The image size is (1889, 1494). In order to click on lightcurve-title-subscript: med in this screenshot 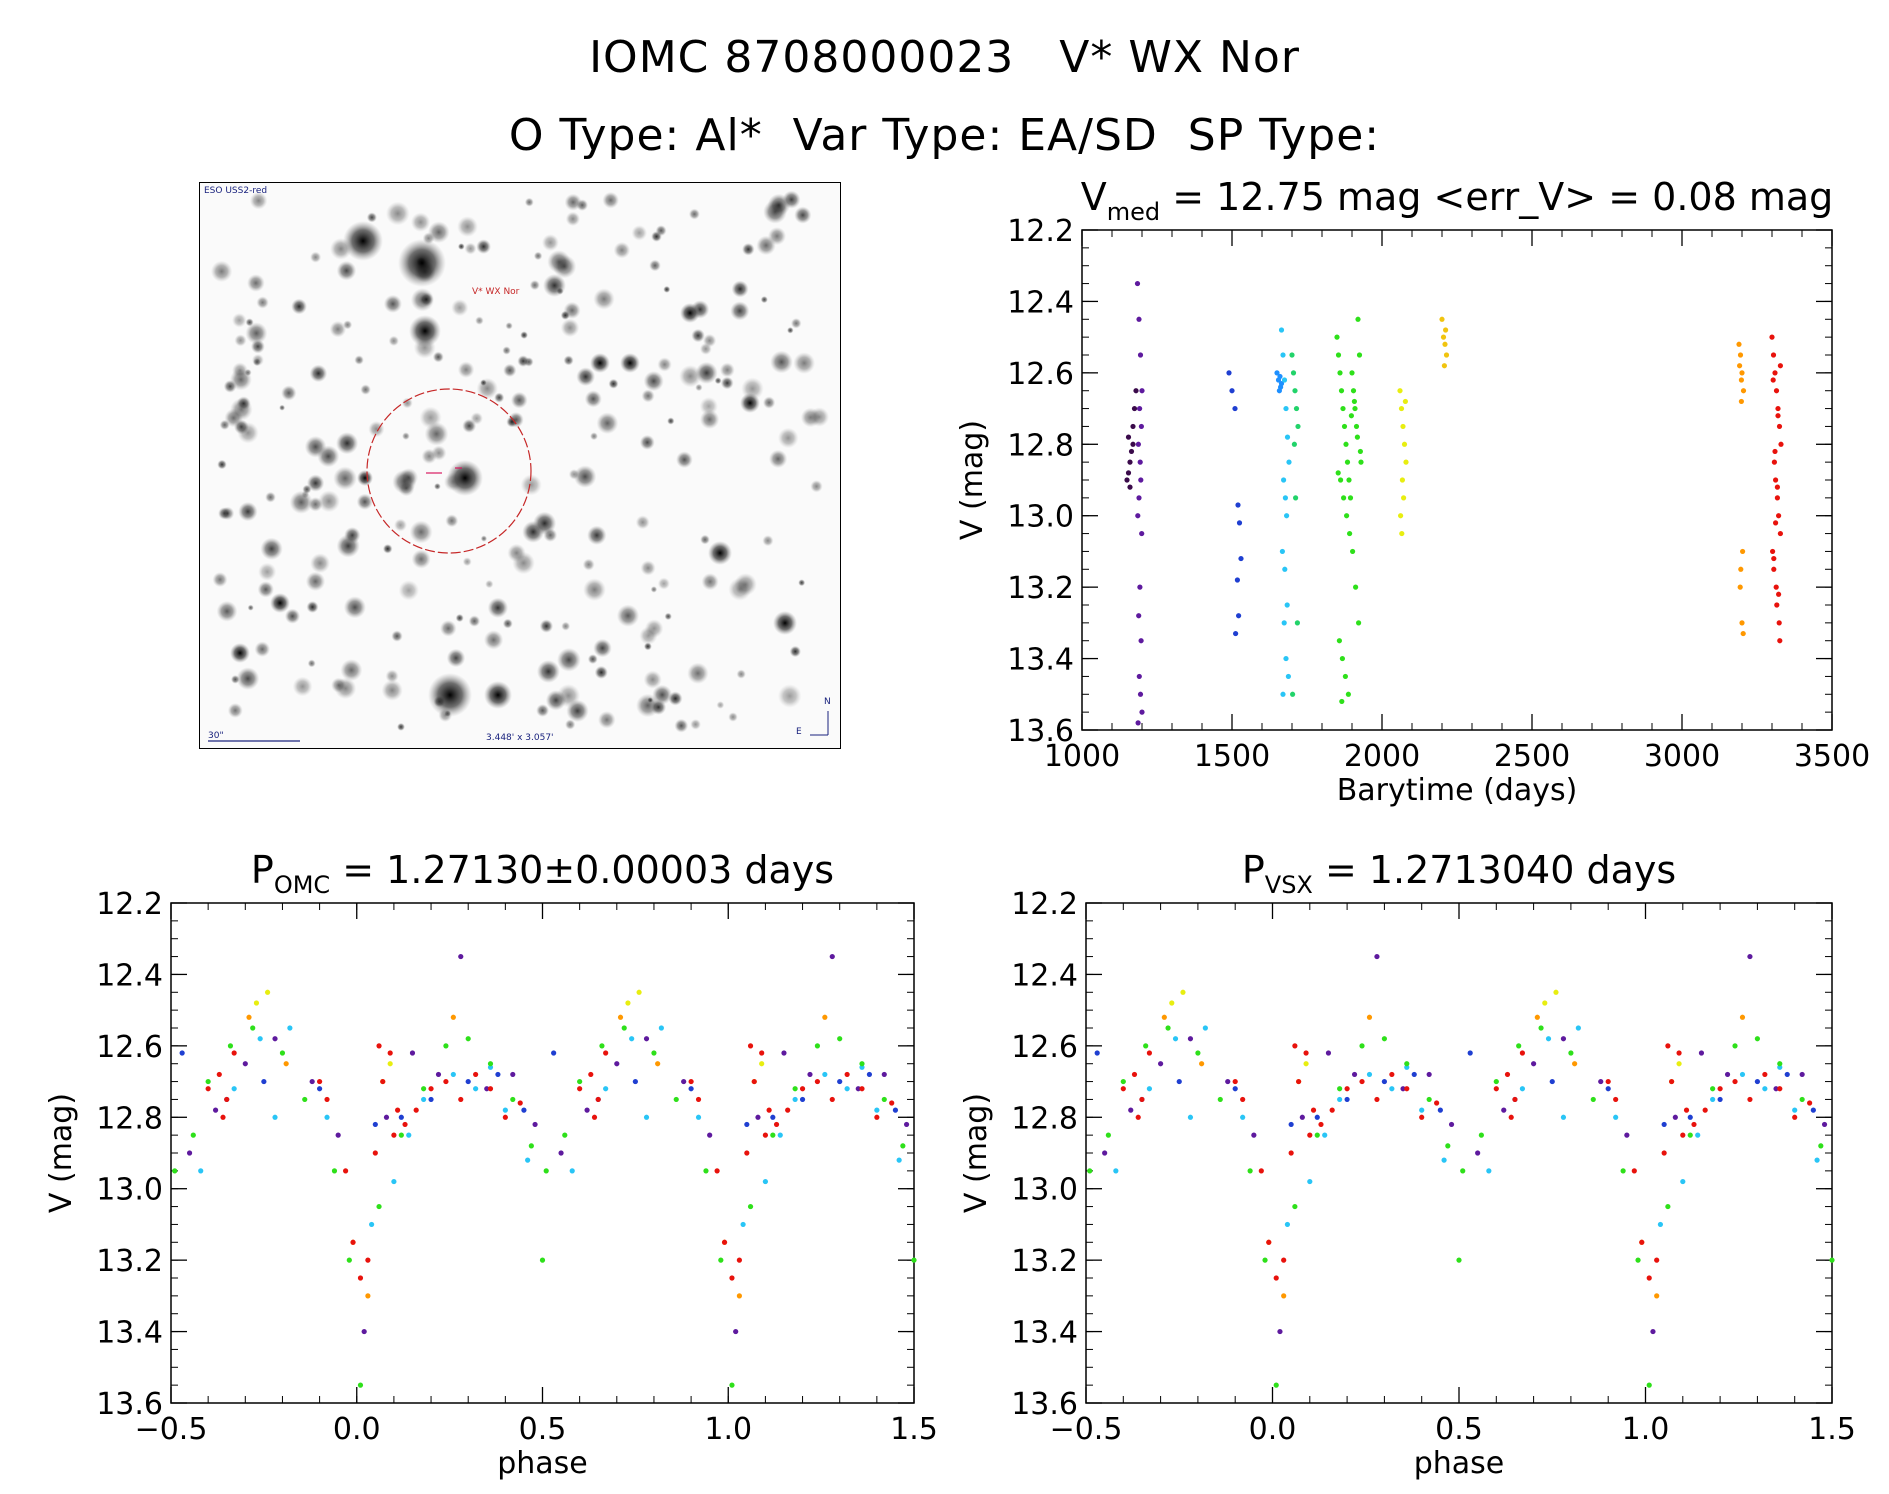, I will do `click(1133, 212)`.